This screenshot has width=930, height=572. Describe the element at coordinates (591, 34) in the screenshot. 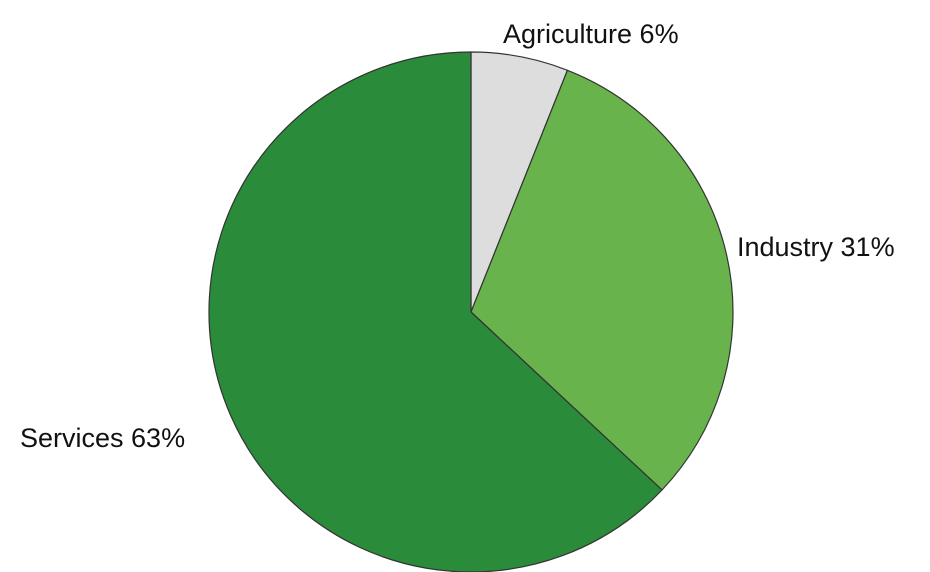

I see `slice-label-agriculture: Agriculture 6%` at that location.